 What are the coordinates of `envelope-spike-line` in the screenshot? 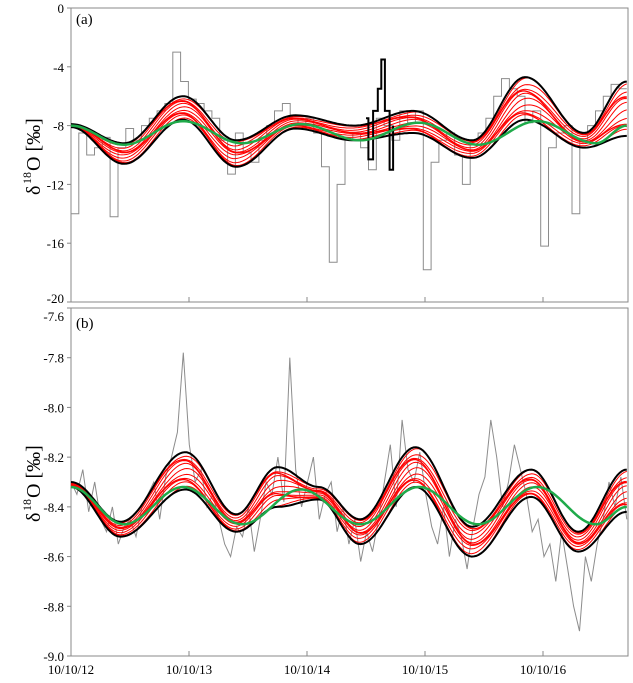 It's located at (380, 114).